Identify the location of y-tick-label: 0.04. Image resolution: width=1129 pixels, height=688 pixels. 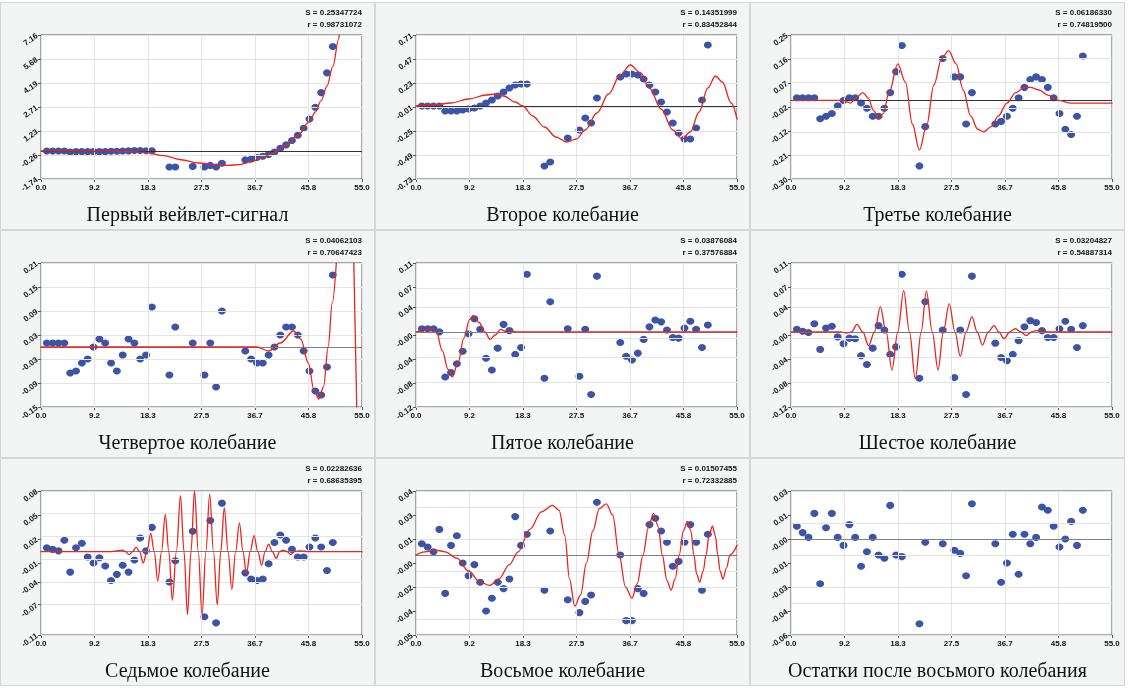
(406, 495).